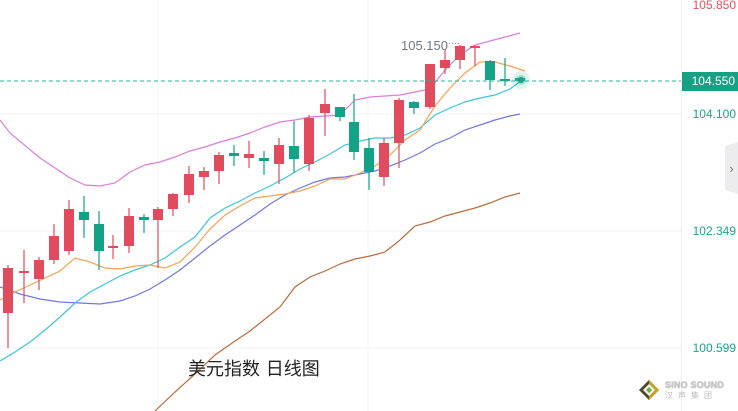  I want to click on diamond-logo-icon, so click(649, 390).